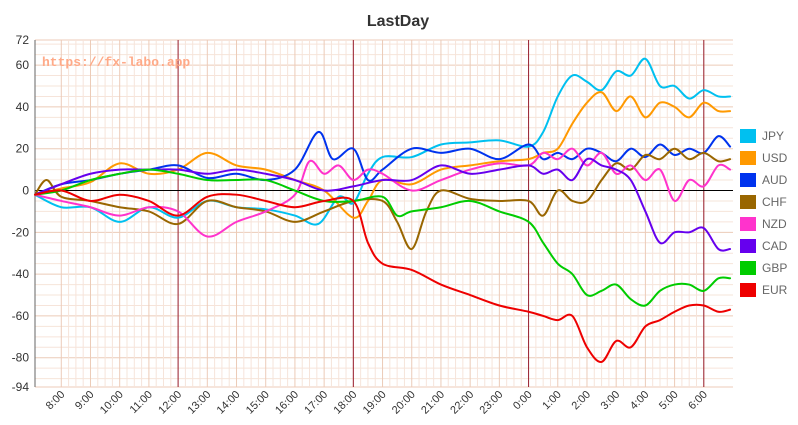  Describe the element at coordinates (112, 403) in the screenshot. I see `x-tick-label: 10:00` at that location.